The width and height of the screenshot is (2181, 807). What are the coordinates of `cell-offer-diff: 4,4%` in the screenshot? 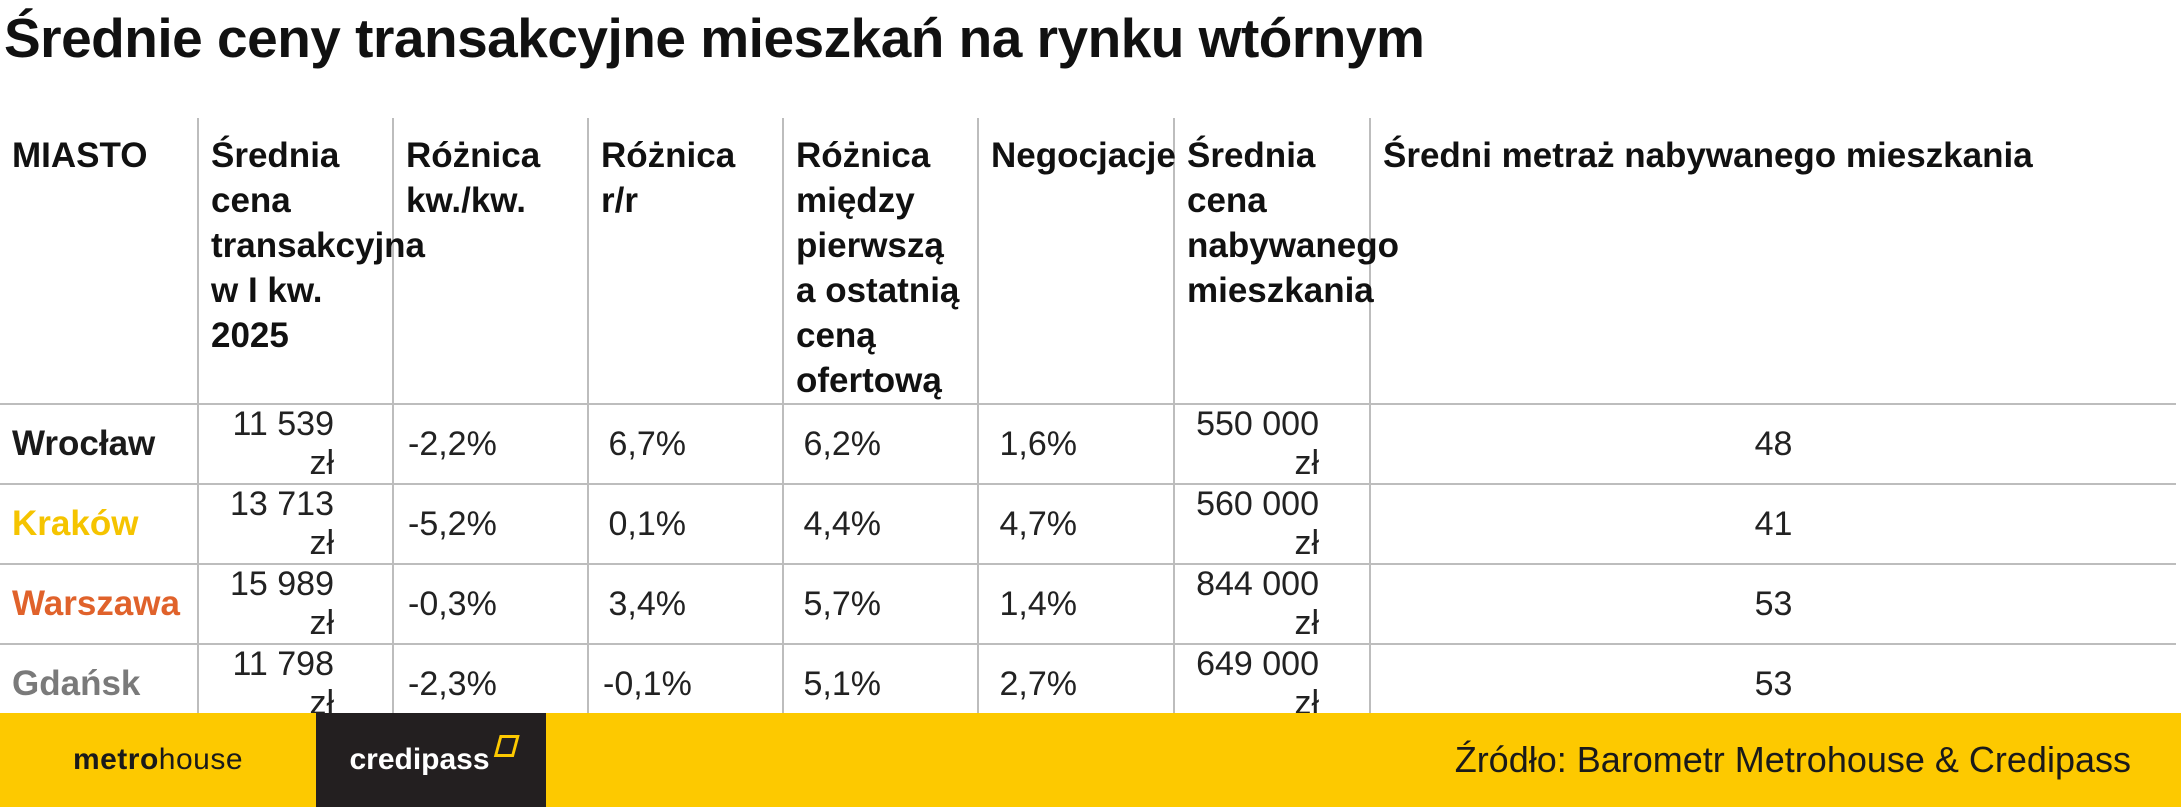 It's located at (880, 524).